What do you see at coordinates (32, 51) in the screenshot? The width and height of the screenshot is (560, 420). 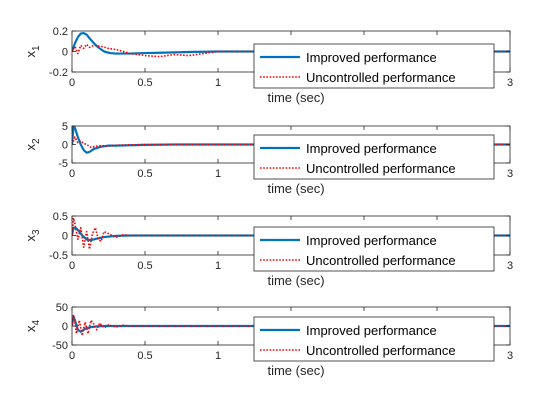 I see `y-axis-label: x1` at bounding box center [32, 51].